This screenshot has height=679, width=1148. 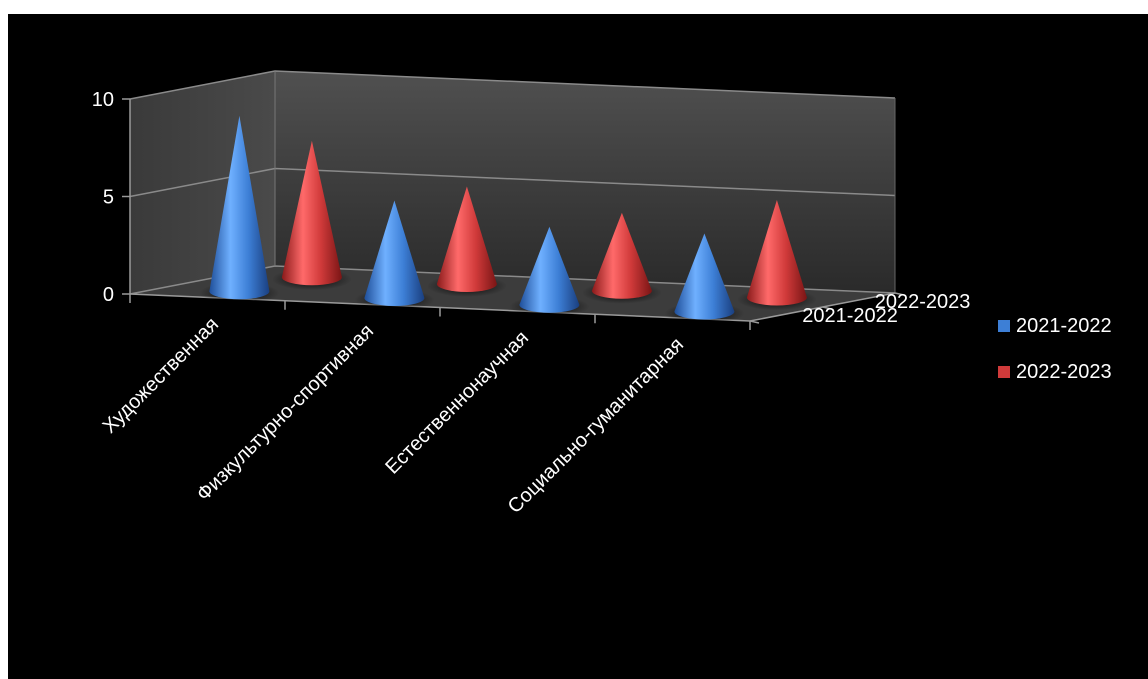 What do you see at coordinates (457, 403) in the screenshot?
I see `category-label: Естественнонаучная` at bounding box center [457, 403].